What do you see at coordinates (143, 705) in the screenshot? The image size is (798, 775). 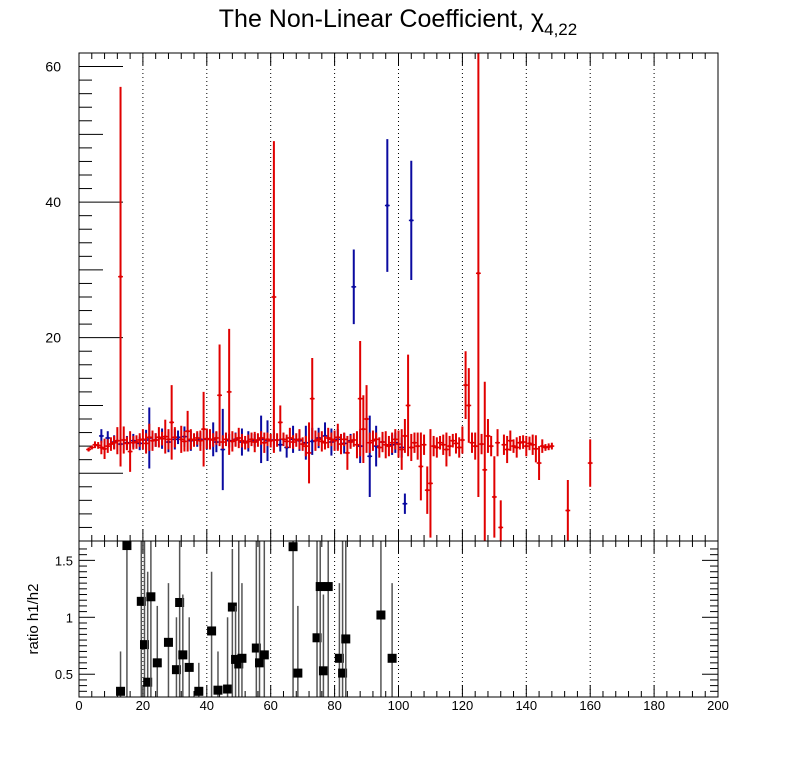 I see `x-tick-label: 20` at bounding box center [143, 705].